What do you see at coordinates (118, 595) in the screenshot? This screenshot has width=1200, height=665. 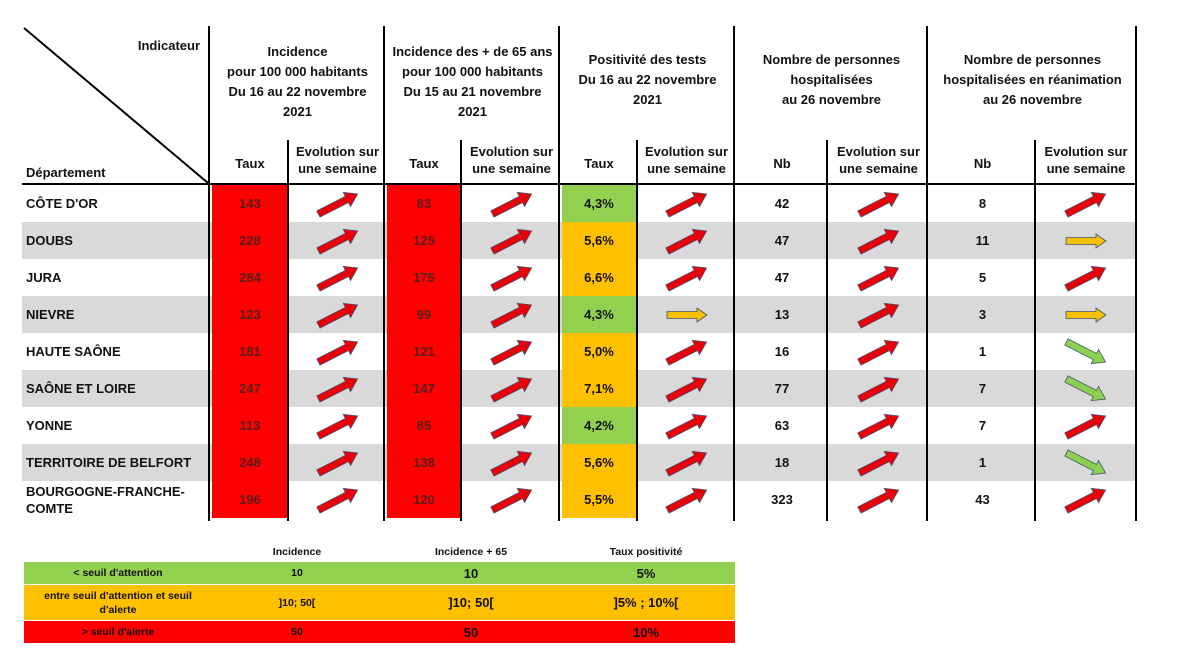 I see `legend-label-line: entre seuil d'attention et seuil` at bounding box center [118, 595].